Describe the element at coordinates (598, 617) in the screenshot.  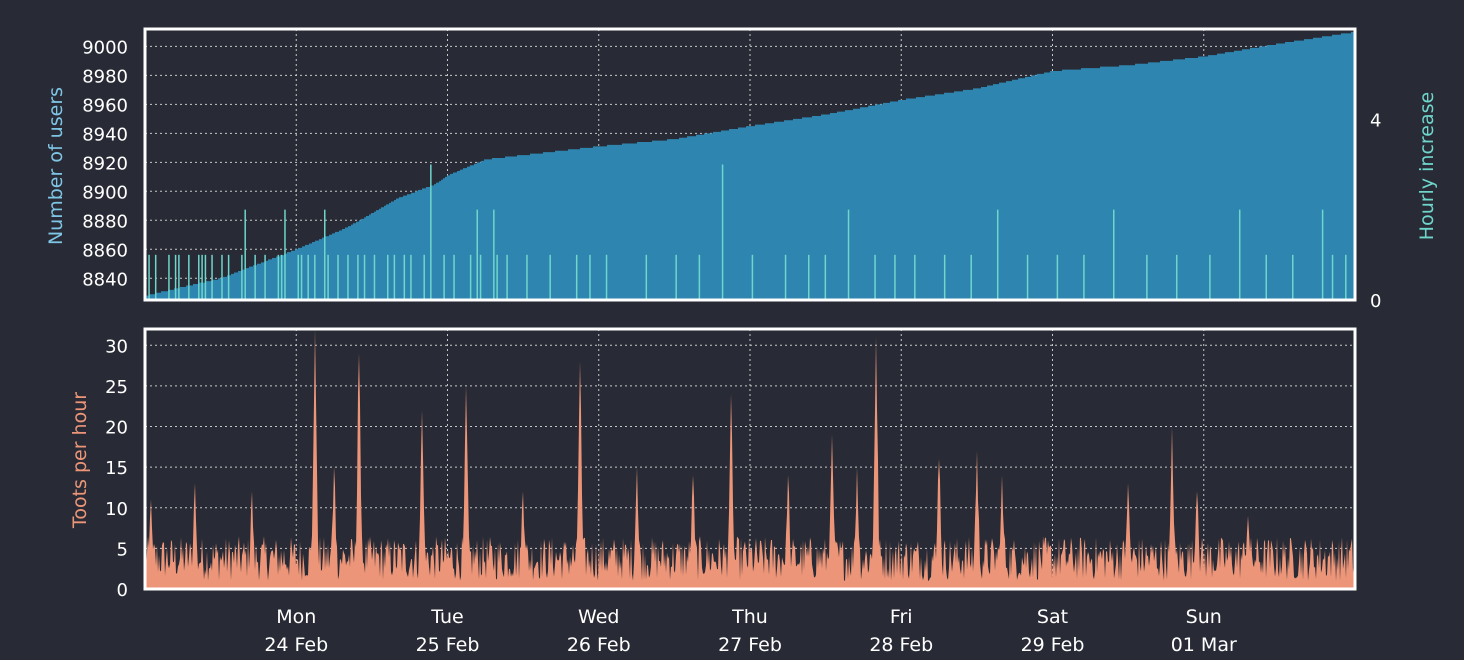
I see `x-tick-weekday: Wed` at that location.